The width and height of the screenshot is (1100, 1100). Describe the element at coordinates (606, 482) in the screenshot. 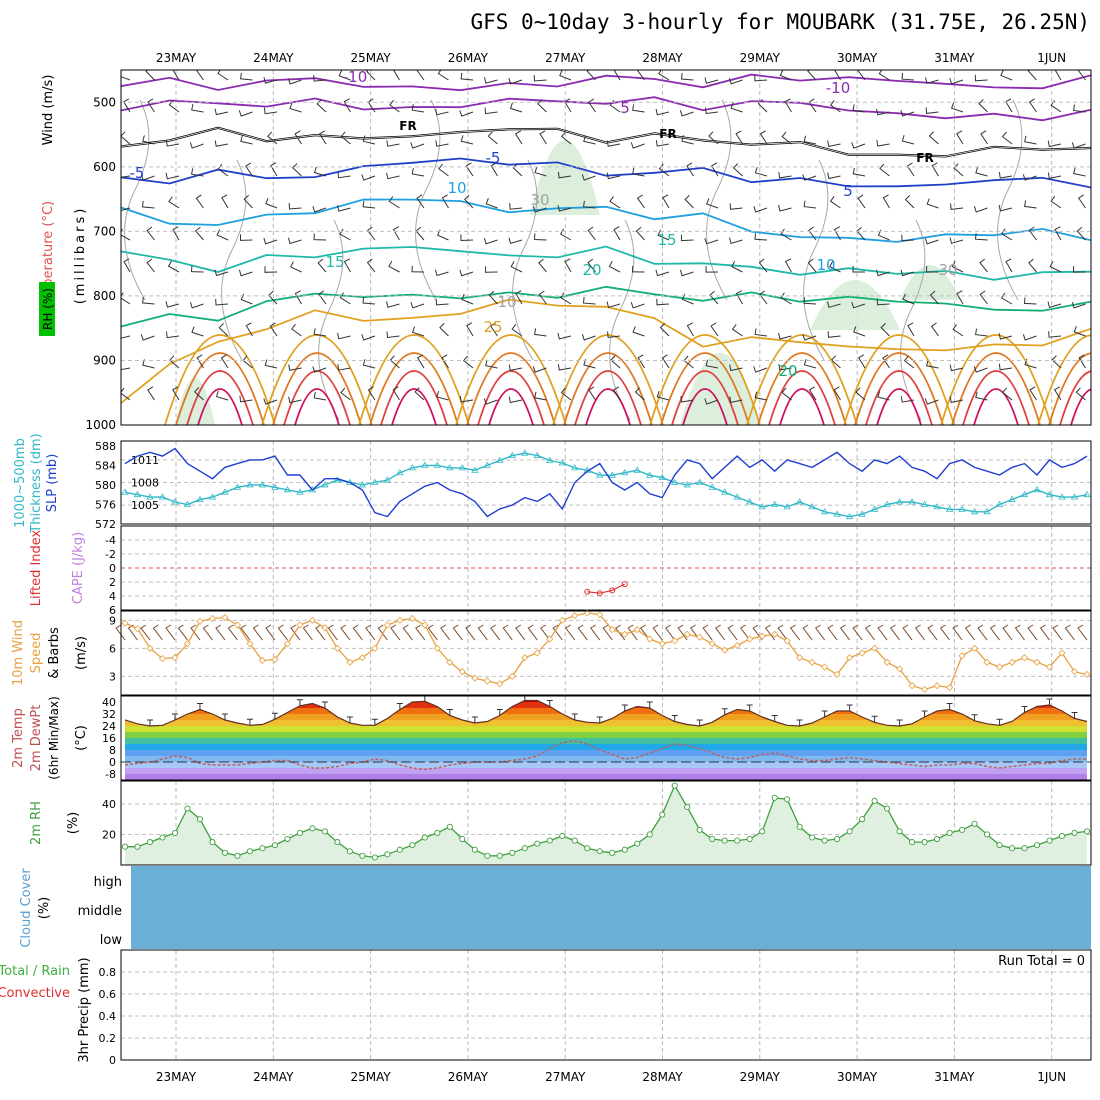

I see `slp-line` at that location.